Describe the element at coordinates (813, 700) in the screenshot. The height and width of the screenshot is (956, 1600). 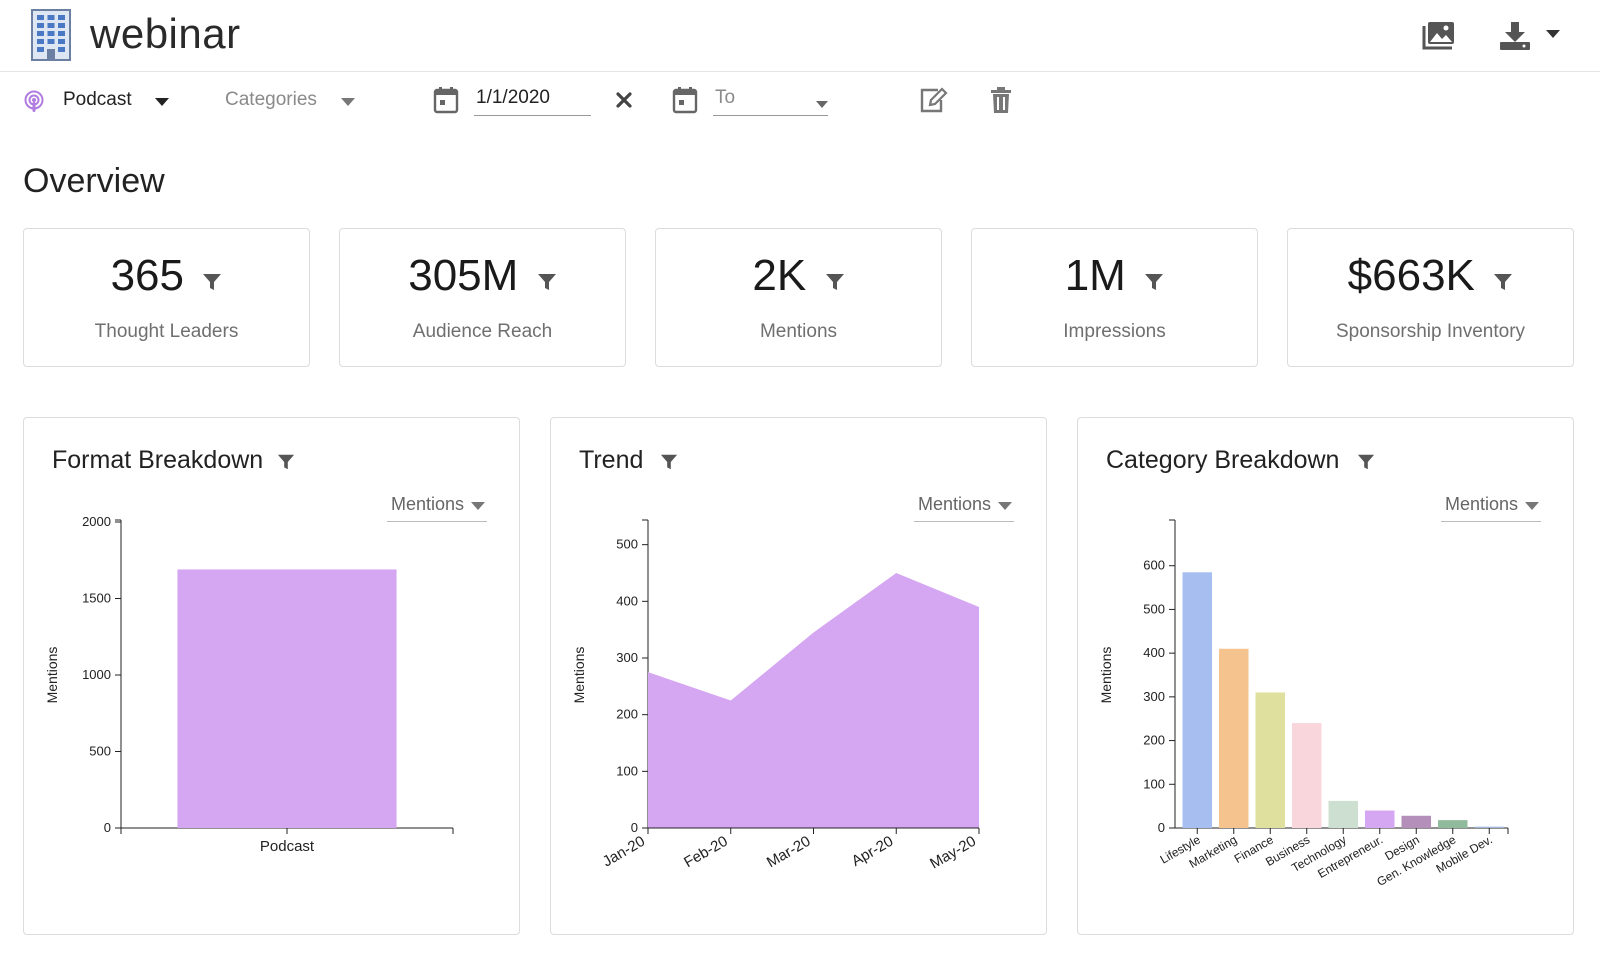
I see `area-series` at that location.